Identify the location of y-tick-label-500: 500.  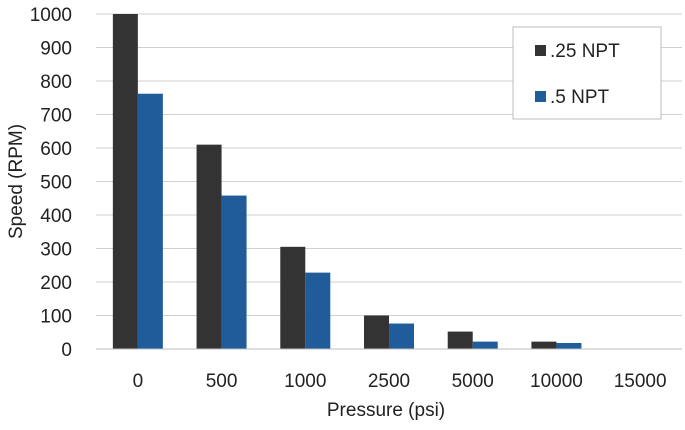
(56, 183).